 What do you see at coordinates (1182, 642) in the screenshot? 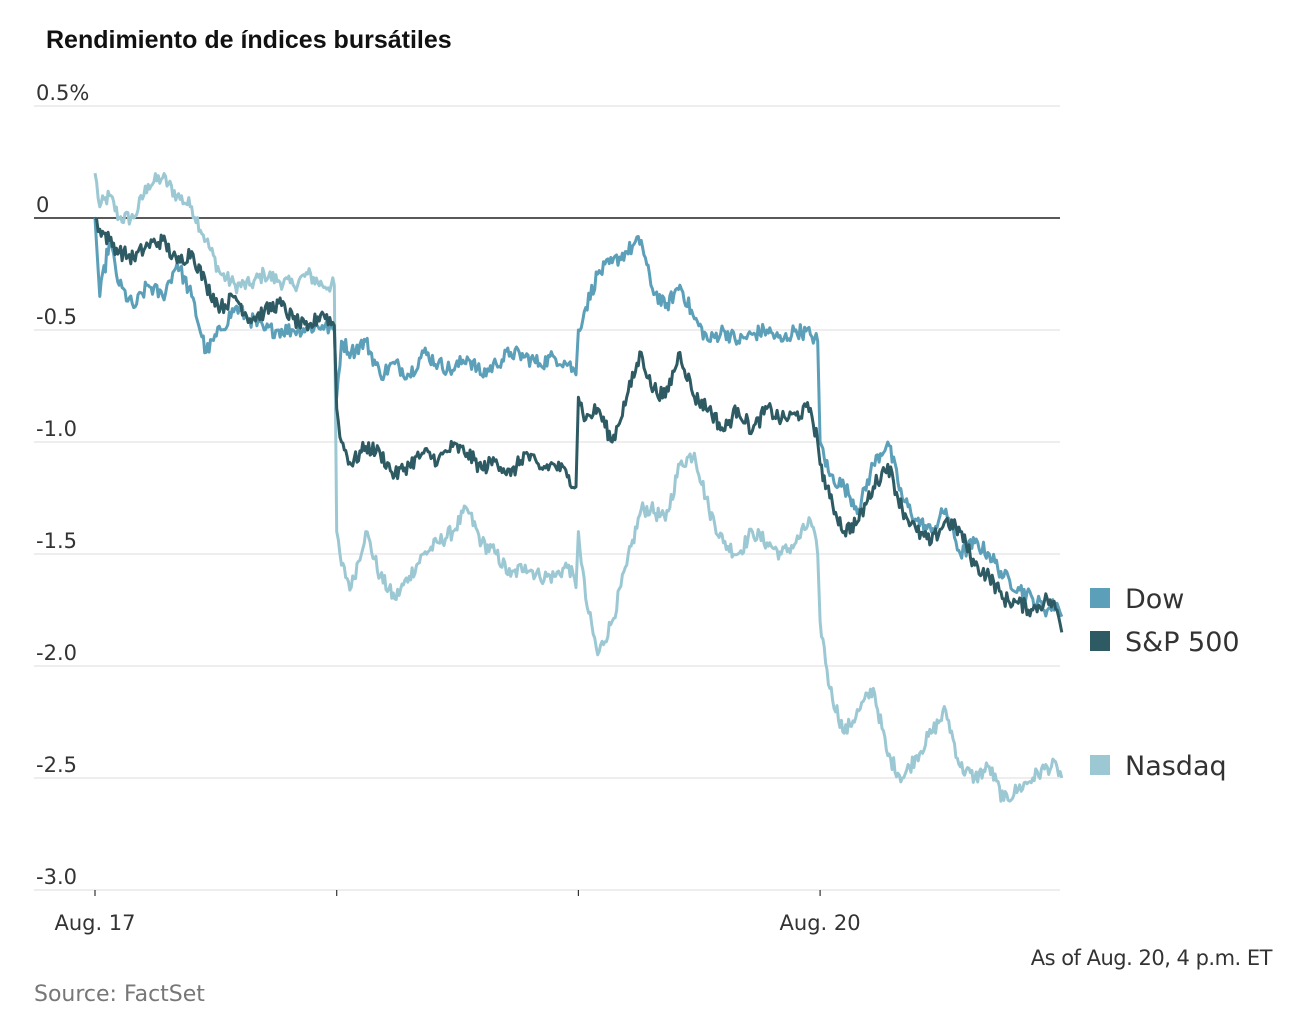
I see `legend-label-s-p-500: S&P 500` at bounding box center [1182, 642].